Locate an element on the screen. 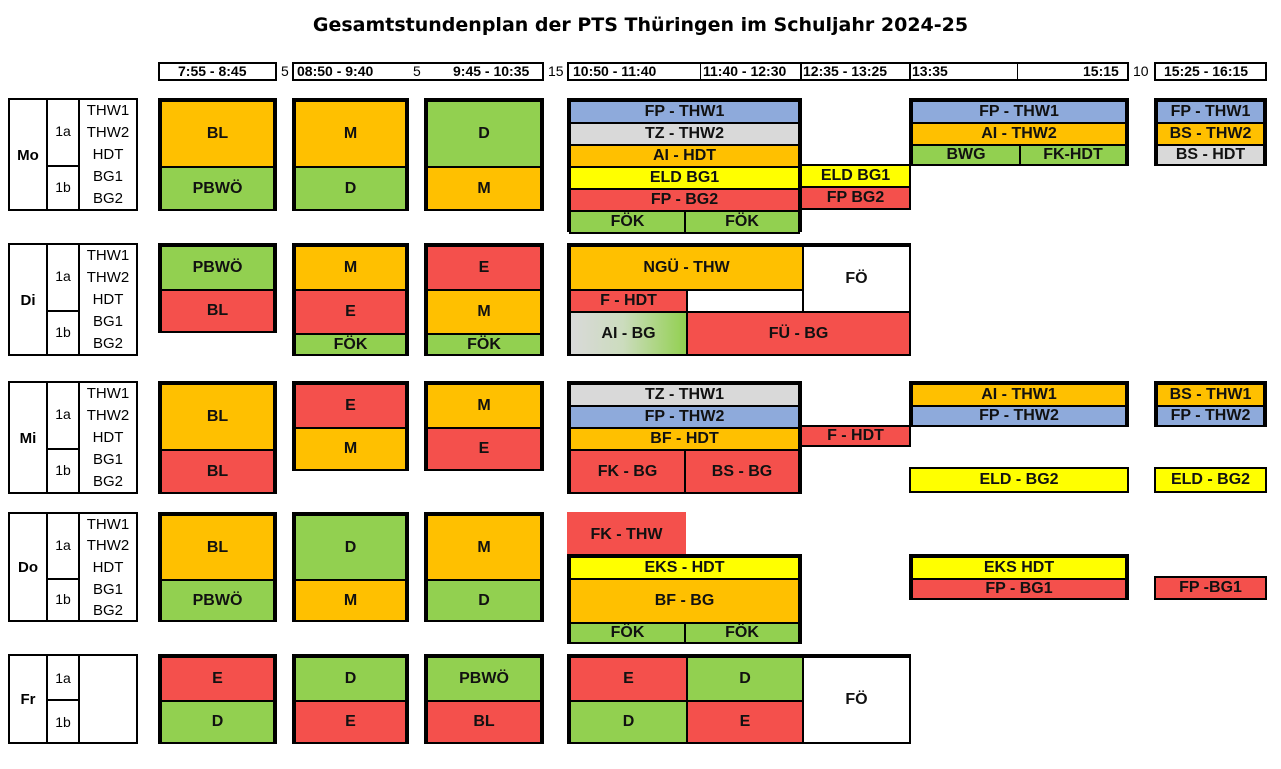  time-slot-7-start: 13:35 is located at coordinates (930, 71).